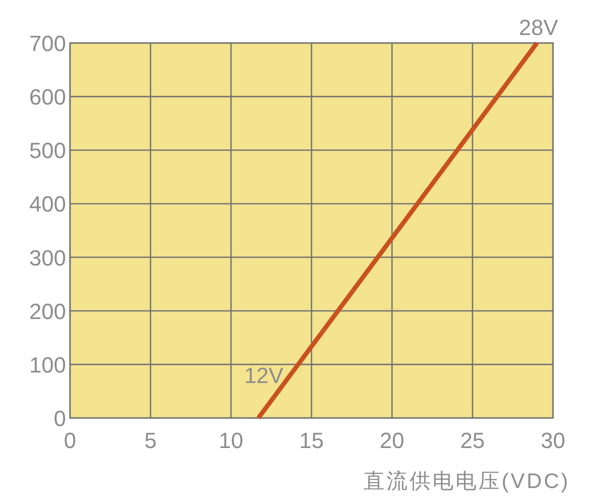 This screenshot has height=500, width=590. What do you see at coordinates (60, 418) in the screenshot?
I see `y-tick-label: 0` at bounding box center [60, 418].